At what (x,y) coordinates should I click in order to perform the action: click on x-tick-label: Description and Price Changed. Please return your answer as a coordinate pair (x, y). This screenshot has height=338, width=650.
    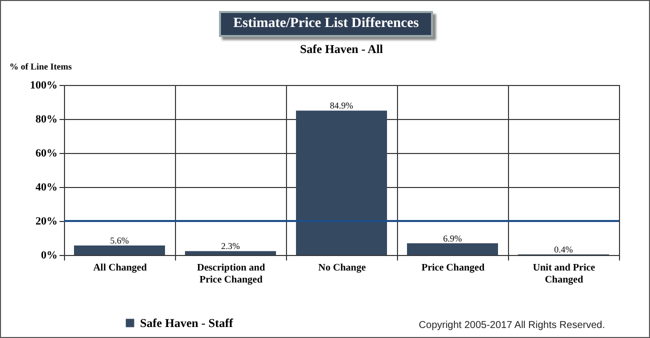
    Looking at the image, I should click on (231, 274).